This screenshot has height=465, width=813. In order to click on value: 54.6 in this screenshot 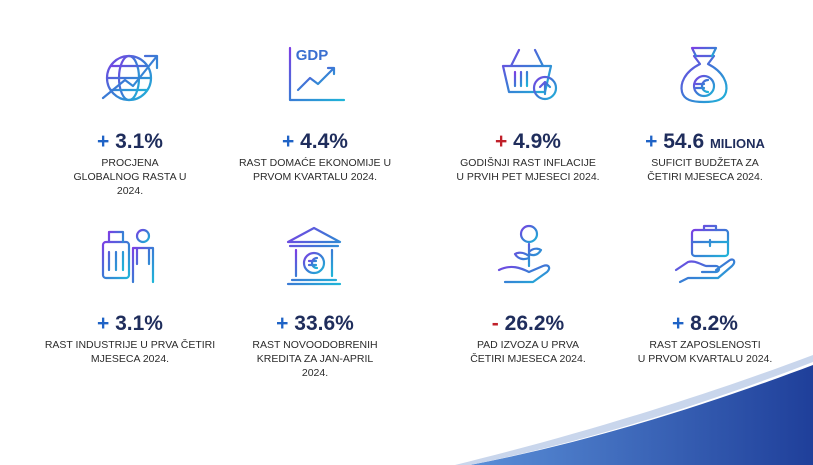, I will do `click(684, 141)`.